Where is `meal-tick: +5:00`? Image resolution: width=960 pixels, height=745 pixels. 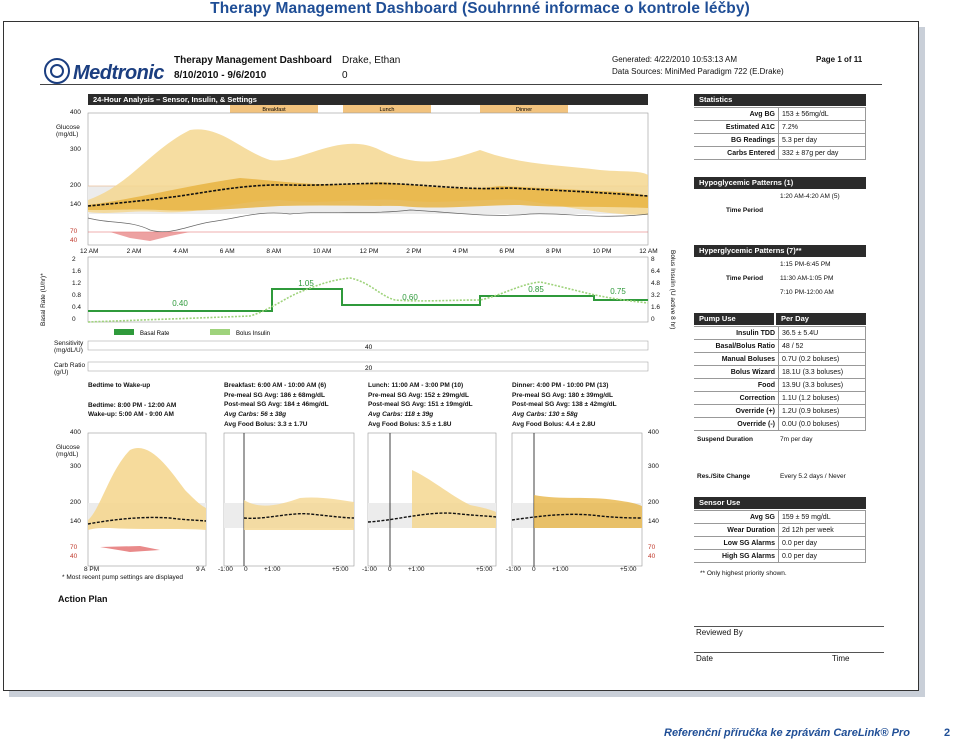
meal-tick: +5:00 is located at coordinates (628, 569).